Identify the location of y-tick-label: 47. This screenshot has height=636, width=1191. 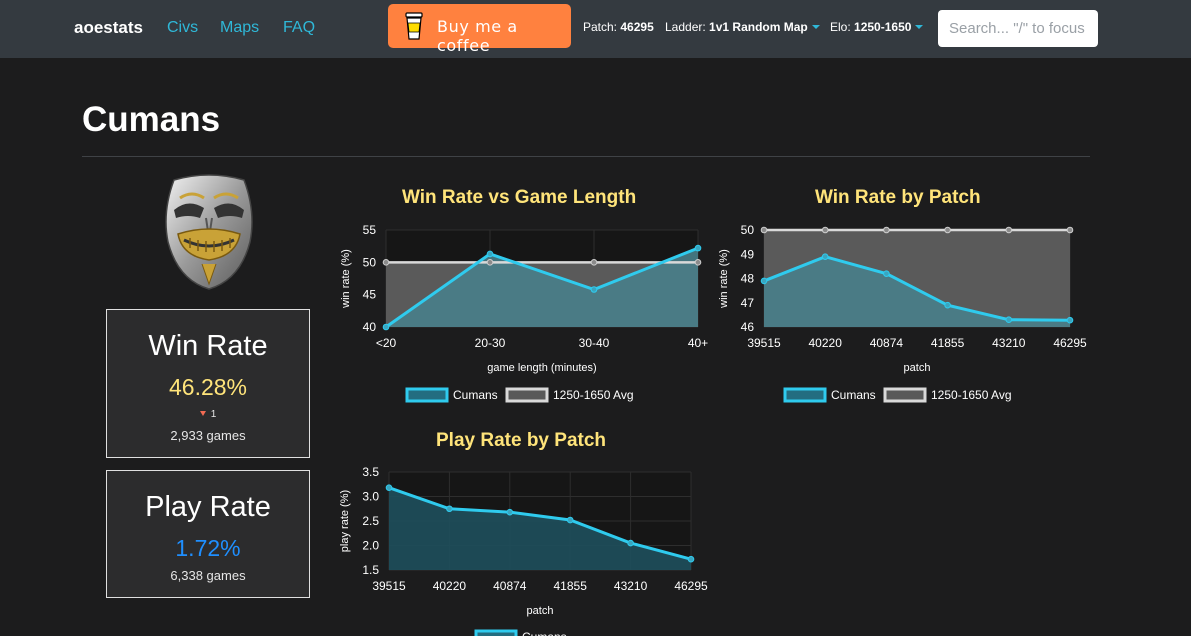
(748, 303).